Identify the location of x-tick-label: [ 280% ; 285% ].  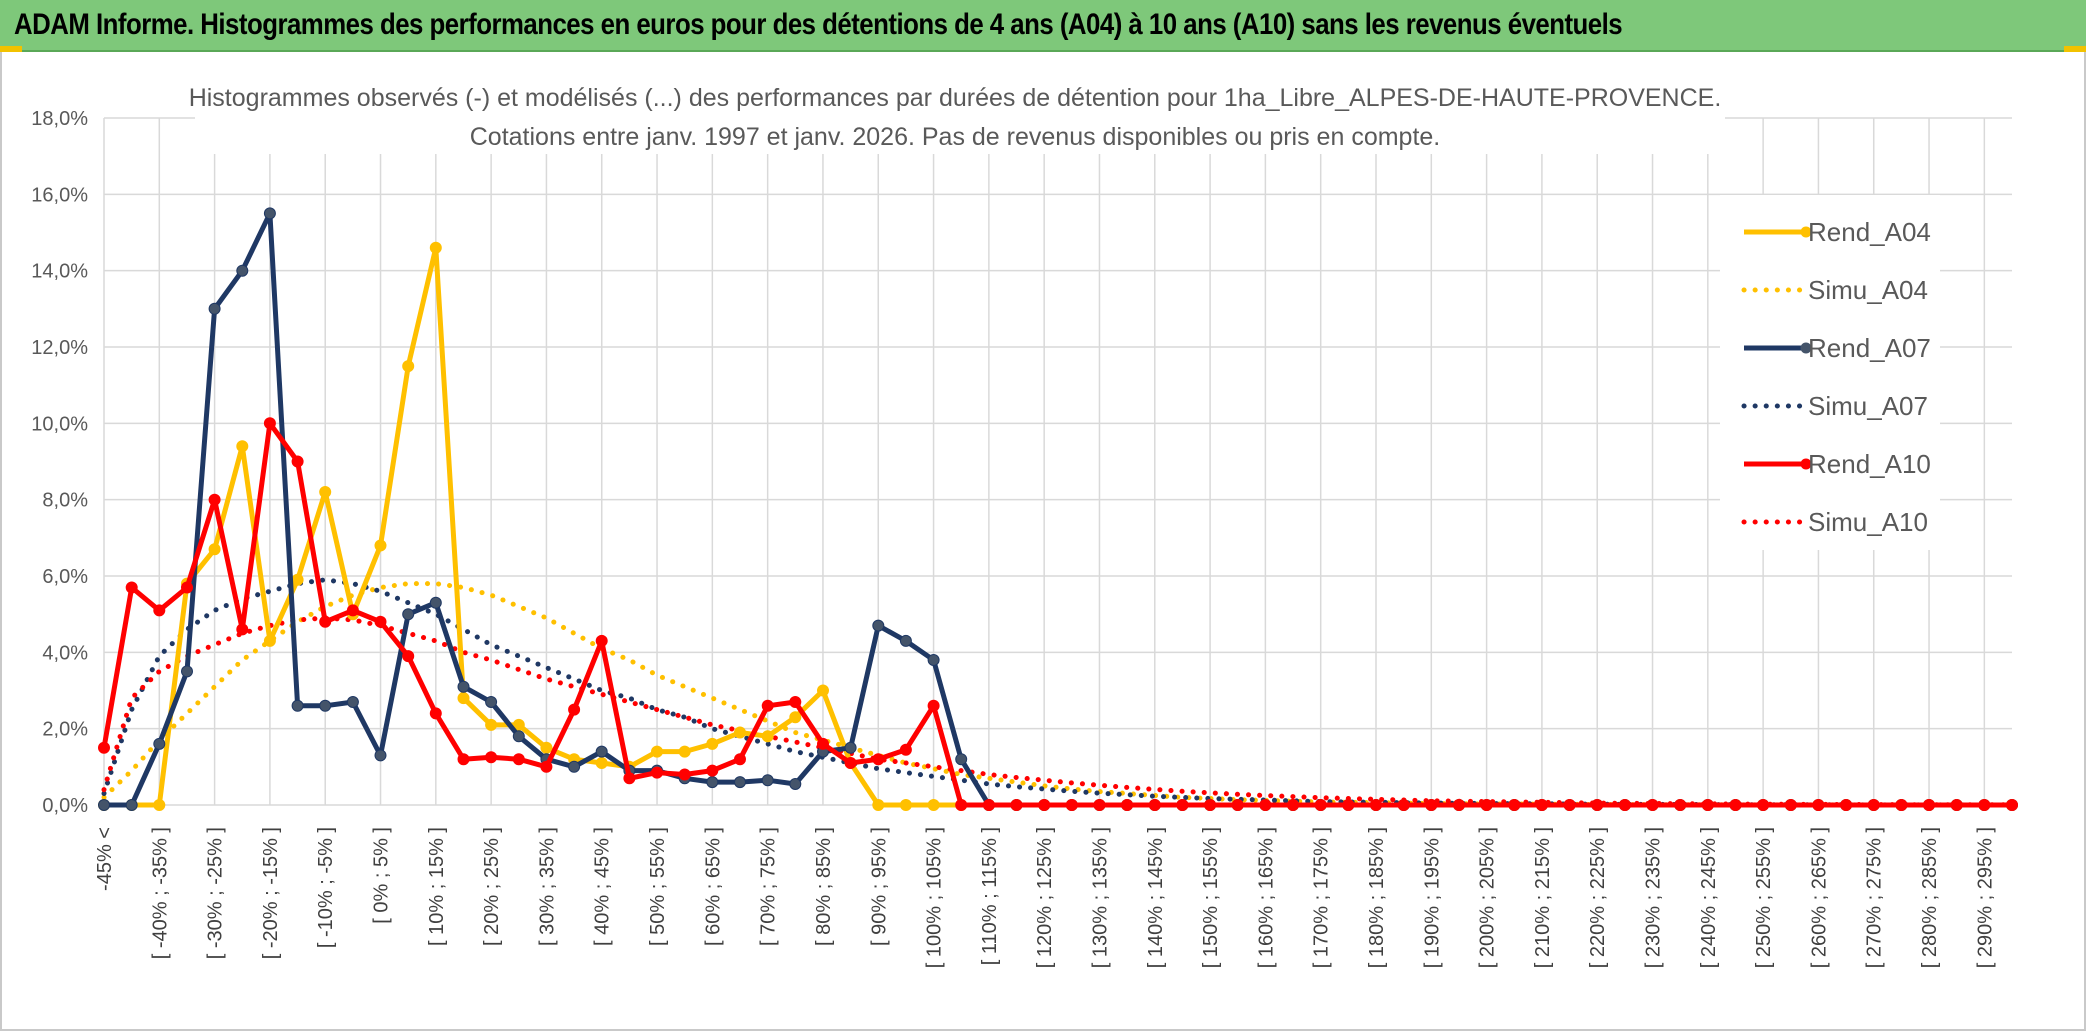
(1930, 897).